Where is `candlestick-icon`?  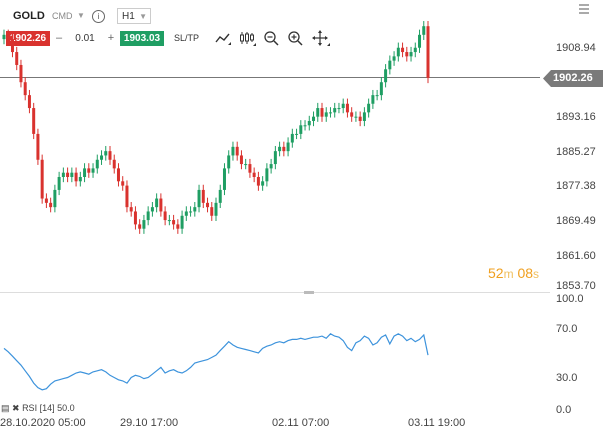
candlestick-icon is located at coordinates (247, 38).